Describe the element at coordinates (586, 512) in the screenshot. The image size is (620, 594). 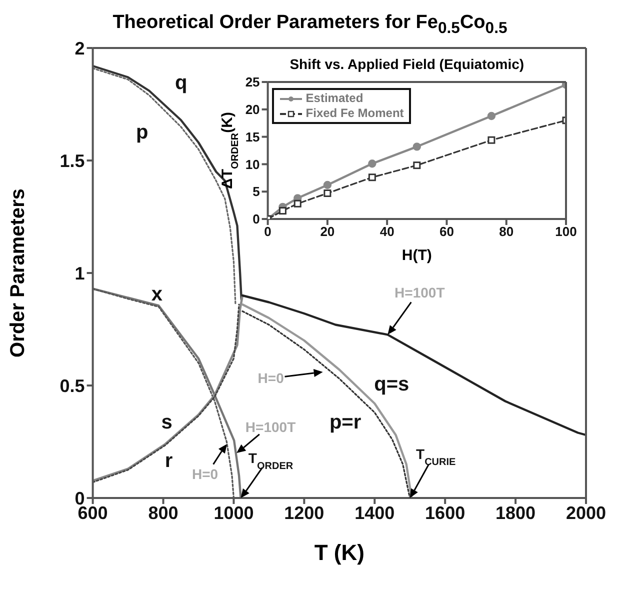
I see `x-tick-label: 2000` at that location.